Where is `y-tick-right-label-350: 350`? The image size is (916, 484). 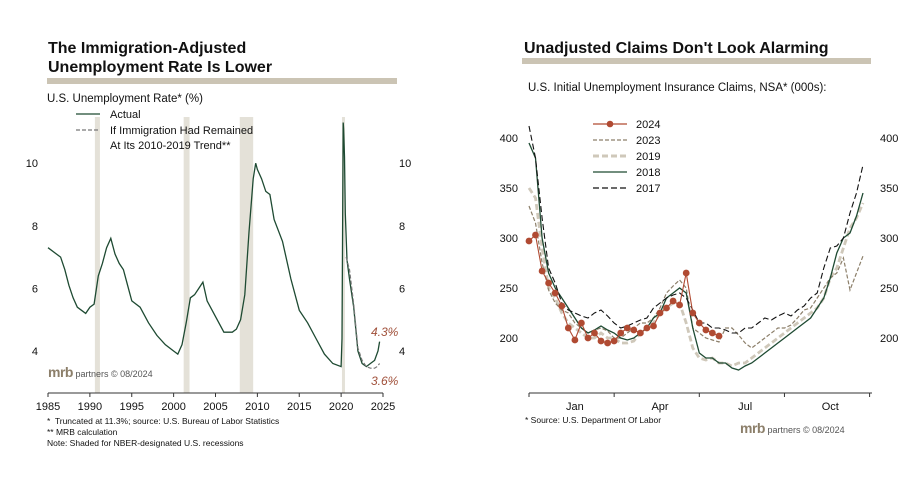 y-tick-right-label-350: 350 is located at coordinates (889, 189).